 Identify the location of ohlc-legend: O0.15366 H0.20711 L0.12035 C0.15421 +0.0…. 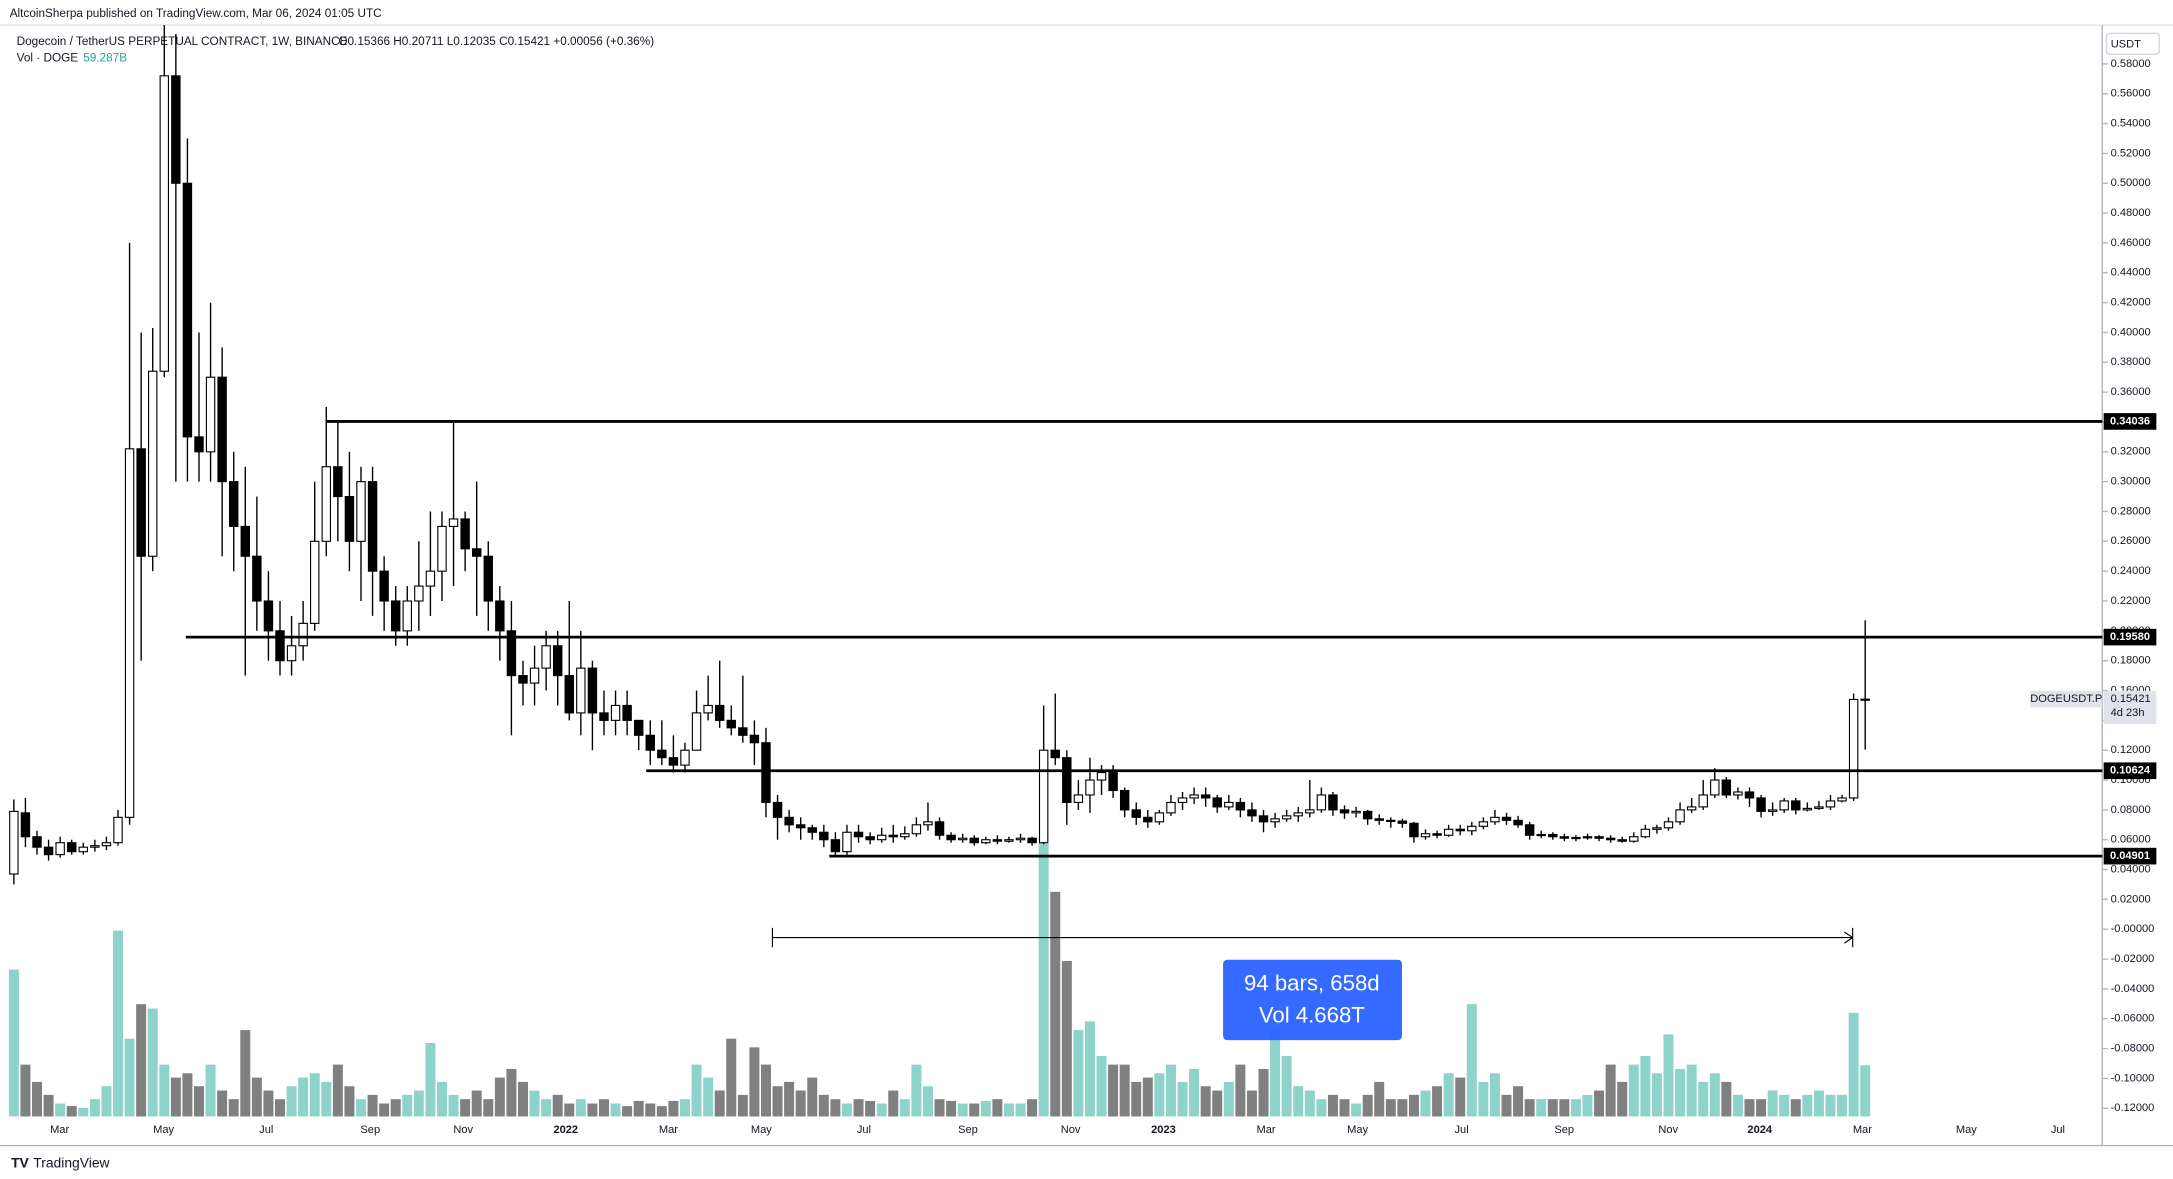
(496, 41).